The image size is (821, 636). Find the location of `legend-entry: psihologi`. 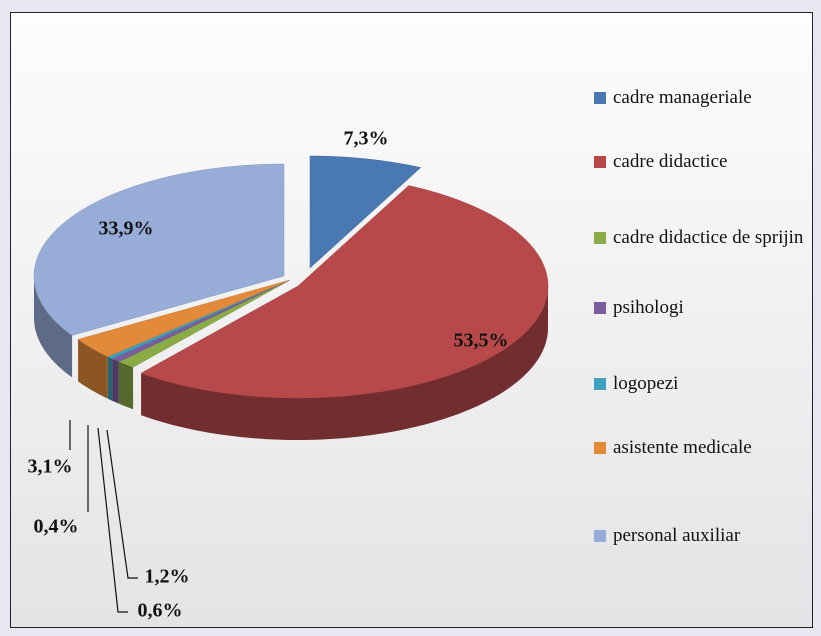

legend-entry: psihologi is located at coordinates (705, 308).